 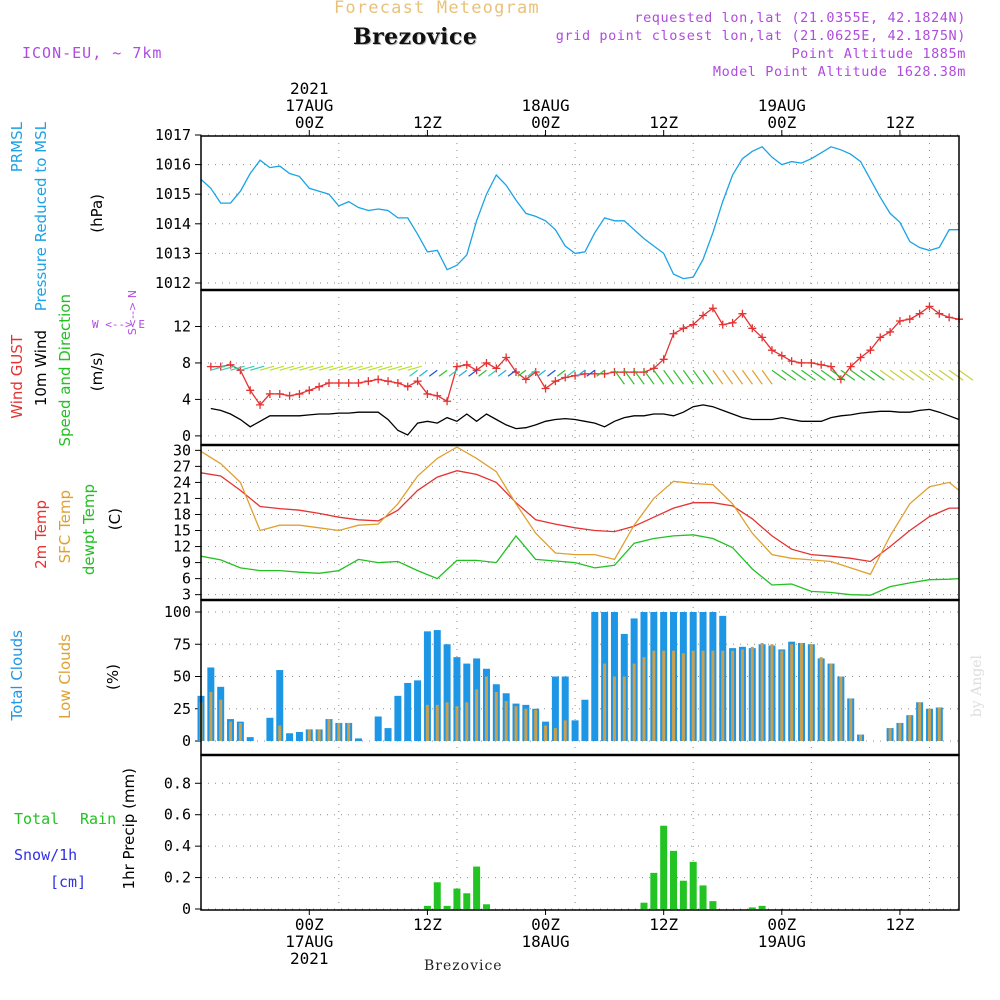 What do you see at coordinates (585, 420) in the screenshot?
I see `series-line-10m-wind` at bounding box center [585, 420].